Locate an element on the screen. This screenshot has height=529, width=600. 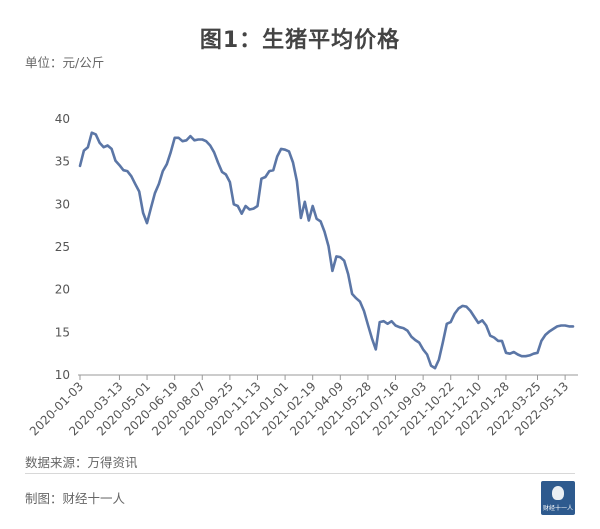
brand-logo: 财经十一人 is located at coordinates (558, 498).